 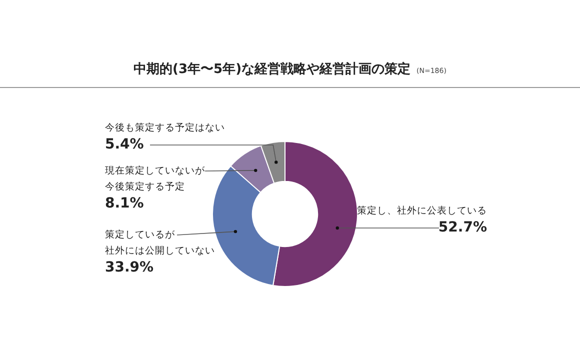 I want to click on data-label: 52.7%, so click(x=462, y=228).